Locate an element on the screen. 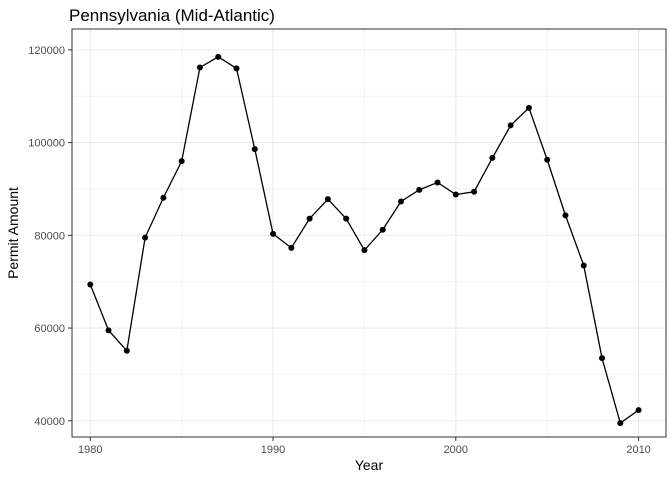 Image resolution: width=672 pixels, height=480 pixels. y-axis-title: Permit Amount is located at coordinates (13, 233).